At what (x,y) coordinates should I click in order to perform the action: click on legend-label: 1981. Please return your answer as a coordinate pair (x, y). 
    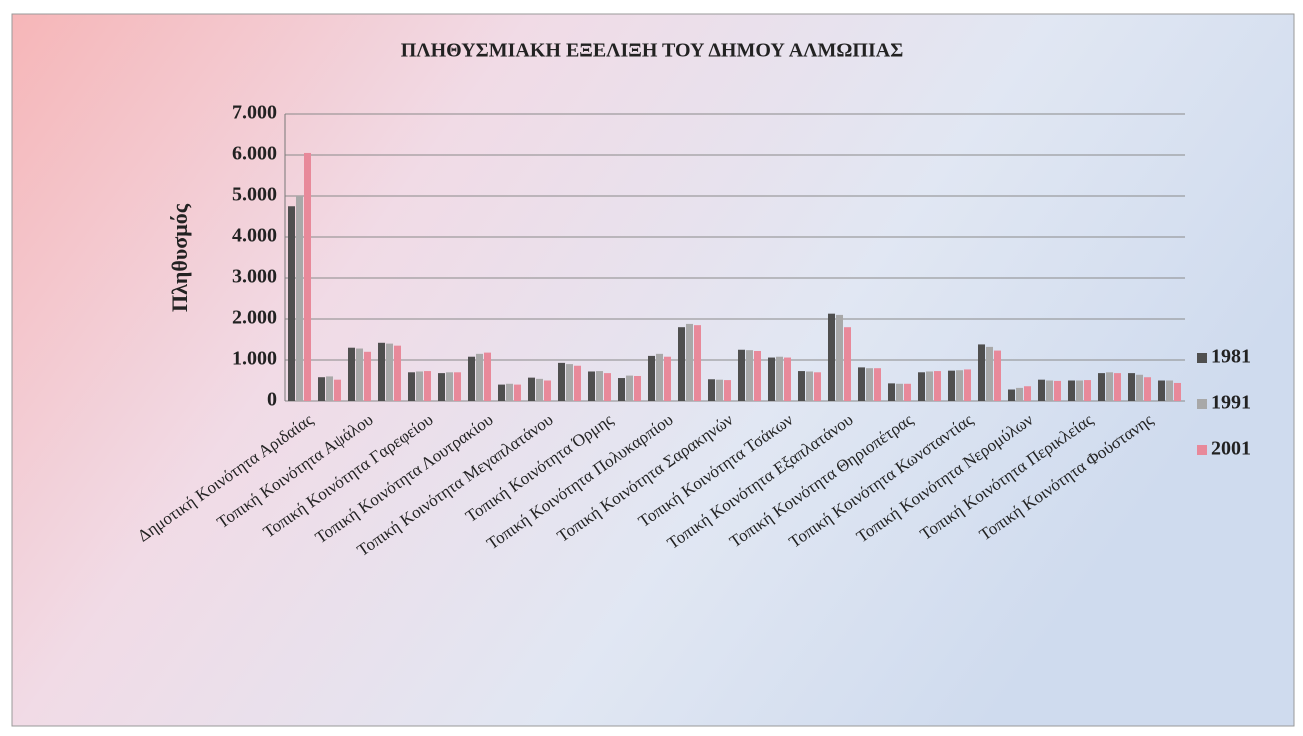
    Looking at the image, I should click on (1231, 357).